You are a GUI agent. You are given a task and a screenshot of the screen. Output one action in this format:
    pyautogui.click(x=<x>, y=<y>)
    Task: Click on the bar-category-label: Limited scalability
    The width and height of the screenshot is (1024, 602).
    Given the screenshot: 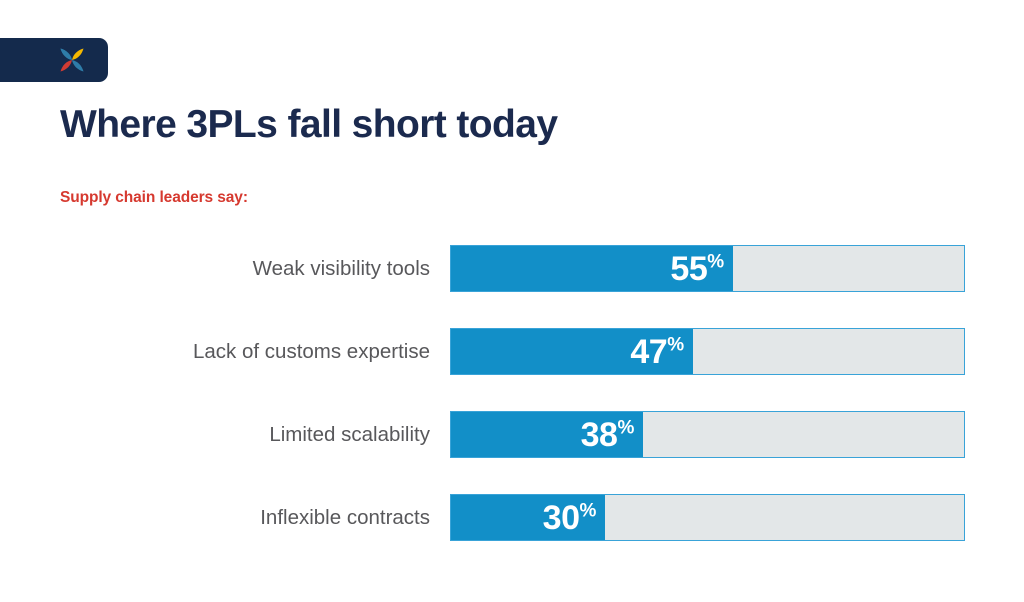 What is the action you would take?
    pyautogui.click(x=349, y=434)
    